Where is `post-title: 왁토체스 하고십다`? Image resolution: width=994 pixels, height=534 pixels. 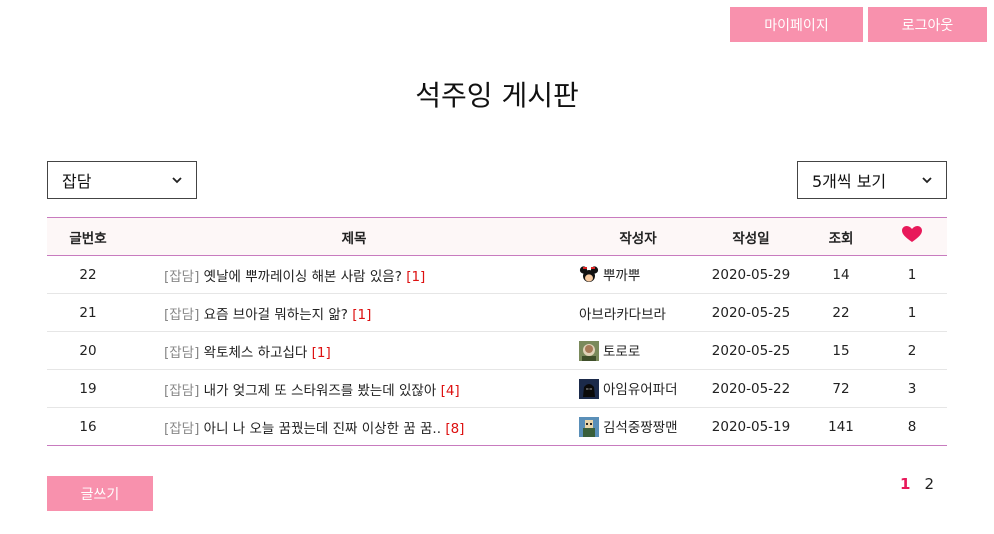 post-title: 왁토체스 하고십다 is located at coordinates (255, 352).